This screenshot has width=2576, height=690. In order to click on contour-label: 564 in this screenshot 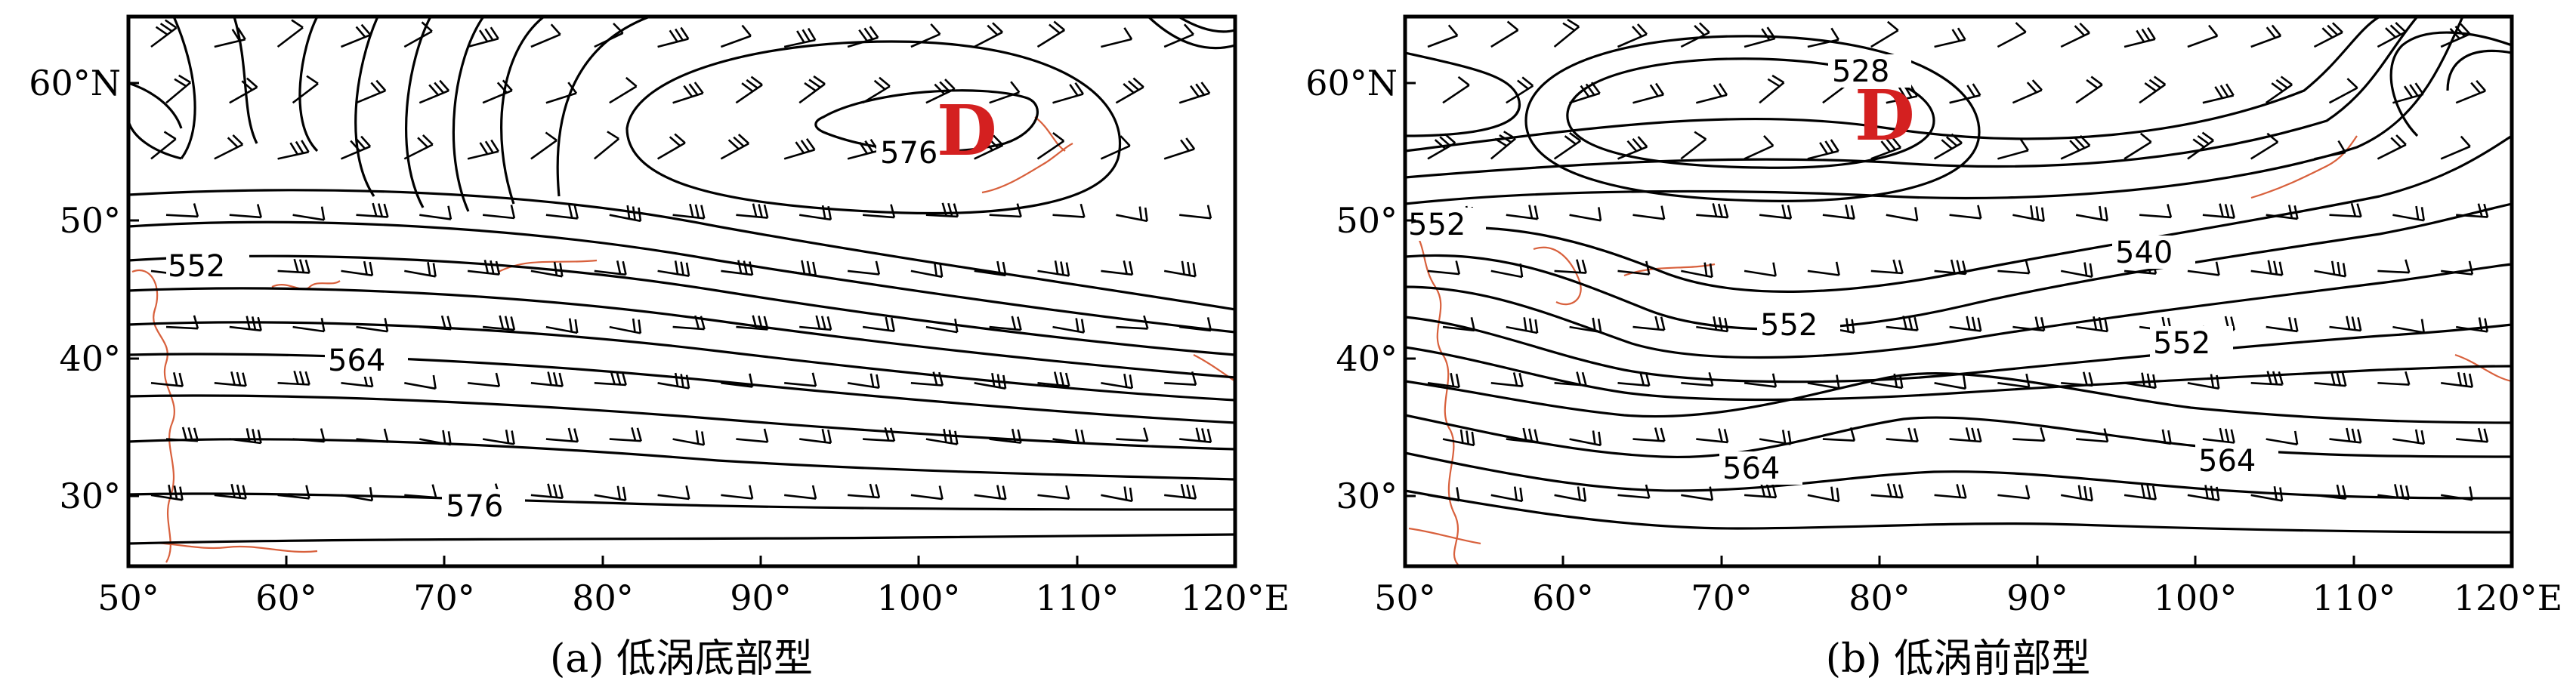, I will do `click(356, 360)`.